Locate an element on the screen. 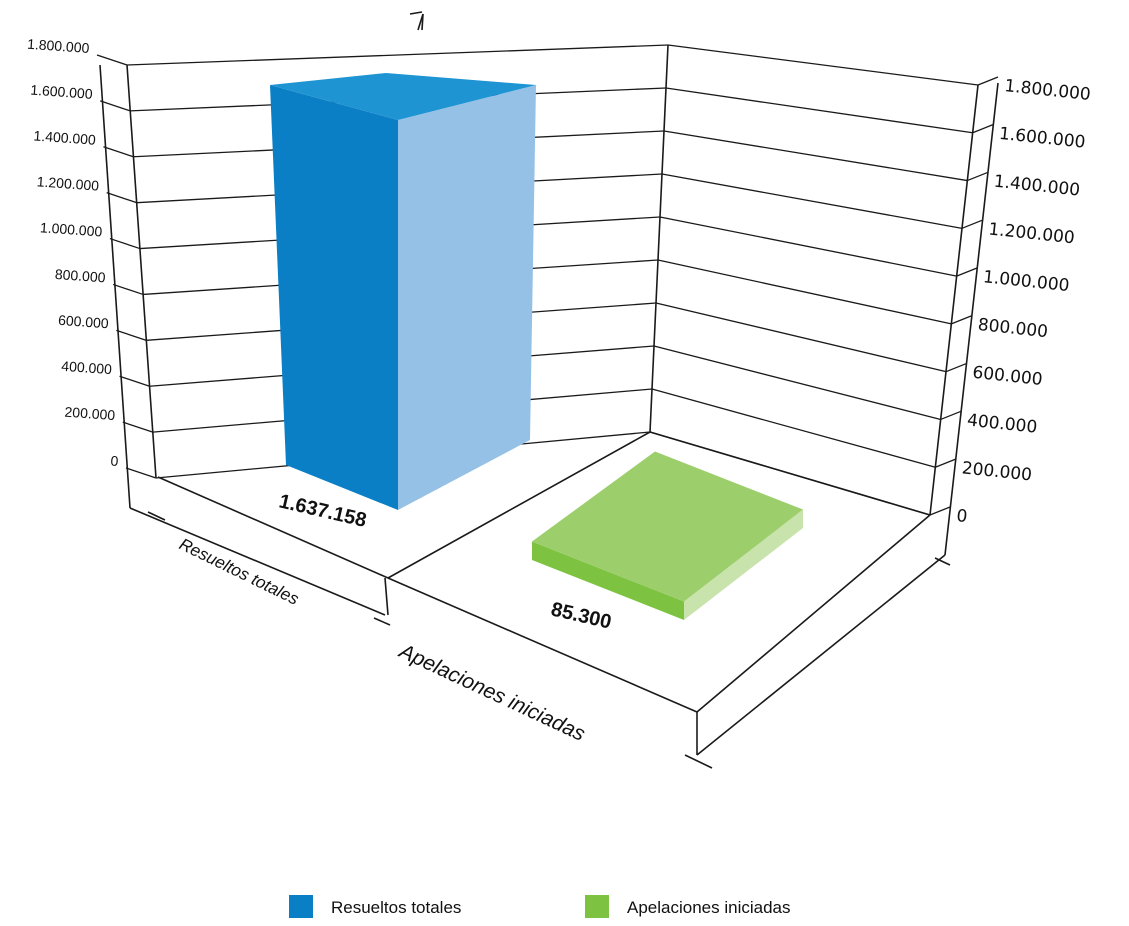 The height and width of the screenshot is (926, 1129). back-left-edge-outer is located at coordinates (115, 286).